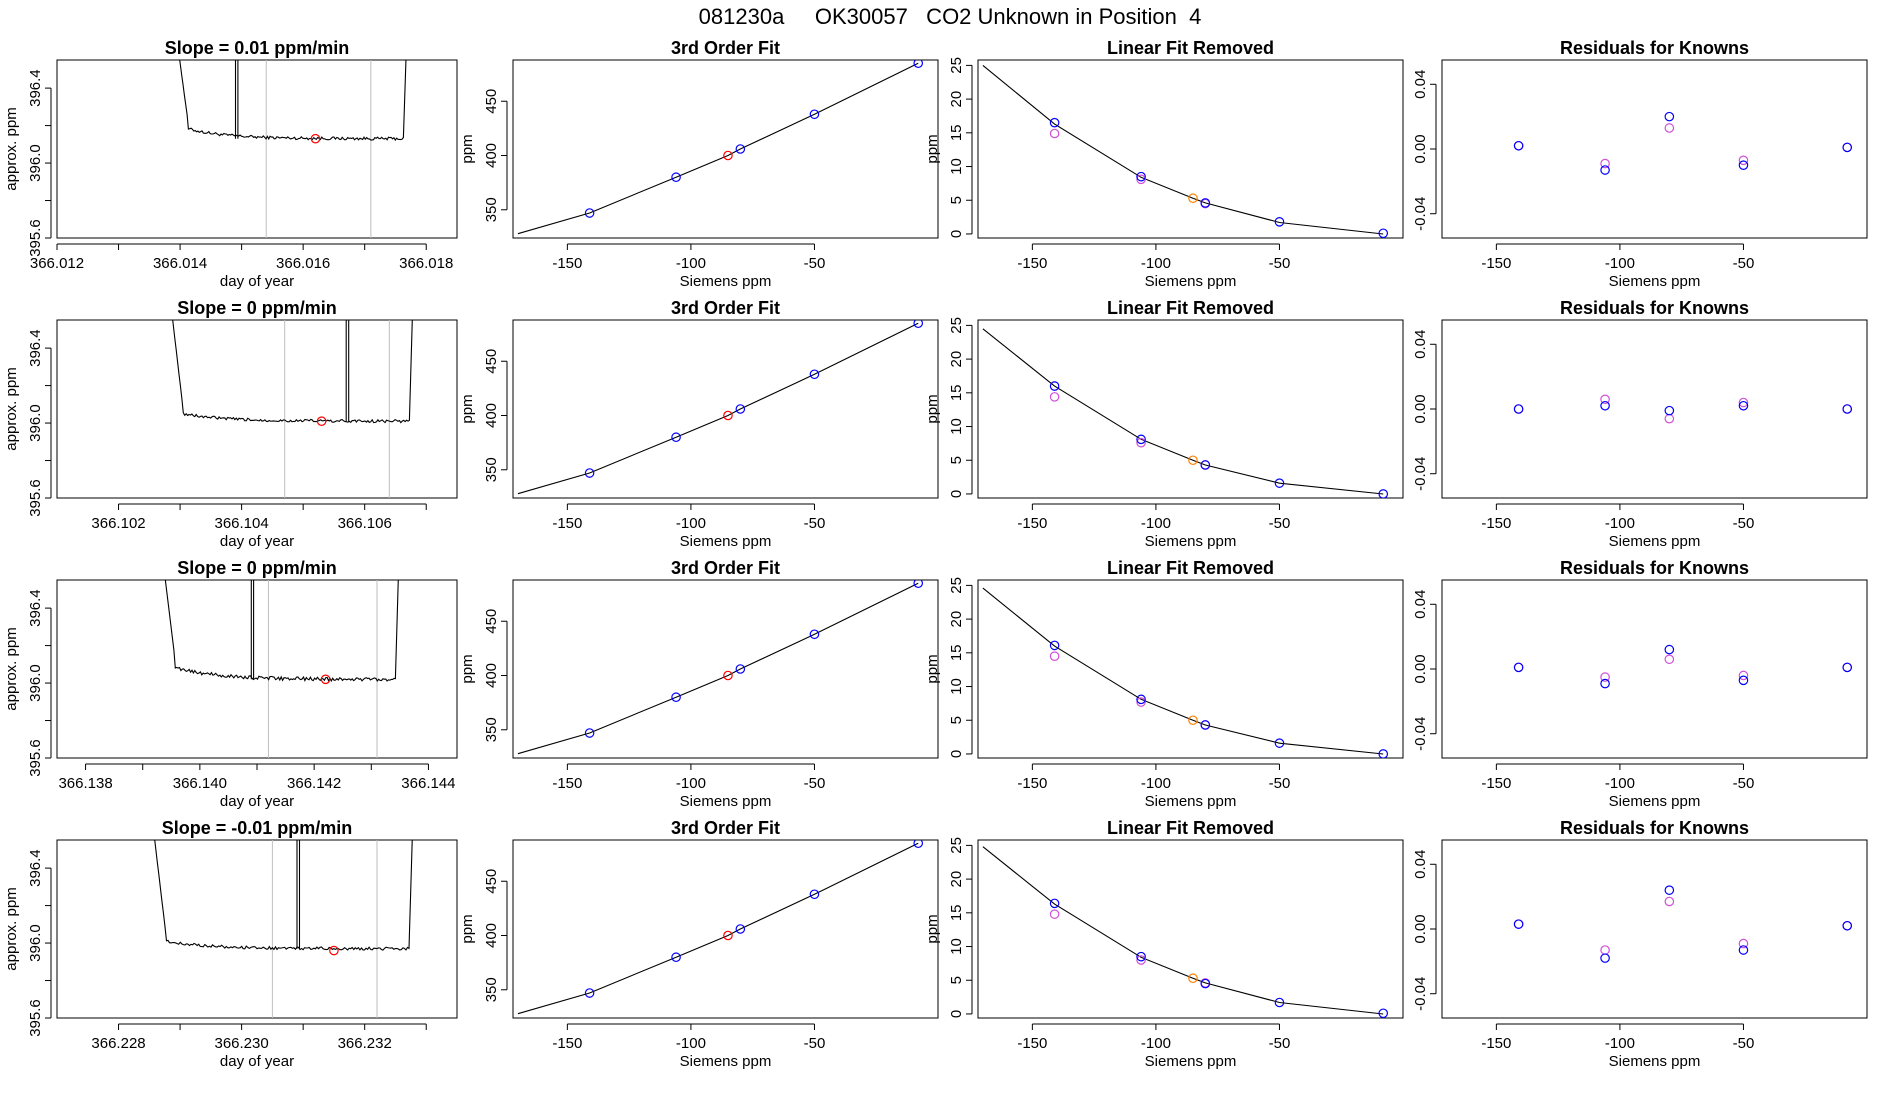 Image resolution: width=1900 pixels, height=1100 pixels. Describe the element at coordinates (257, 568) in the screenshot. I see `panel-title: Slope = 0 ppm/min` at that location.